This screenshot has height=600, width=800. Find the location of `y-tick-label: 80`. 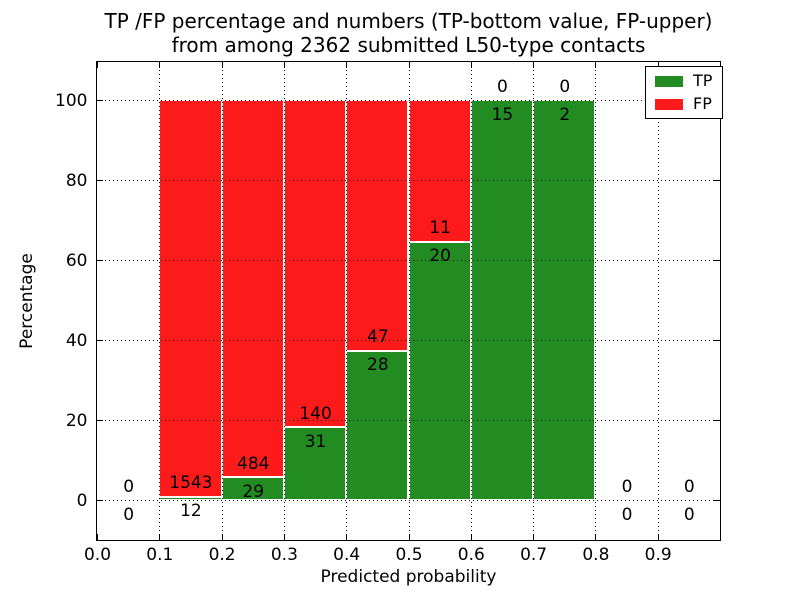

y-tick-label: 80 is located at coordinates (76, 180).